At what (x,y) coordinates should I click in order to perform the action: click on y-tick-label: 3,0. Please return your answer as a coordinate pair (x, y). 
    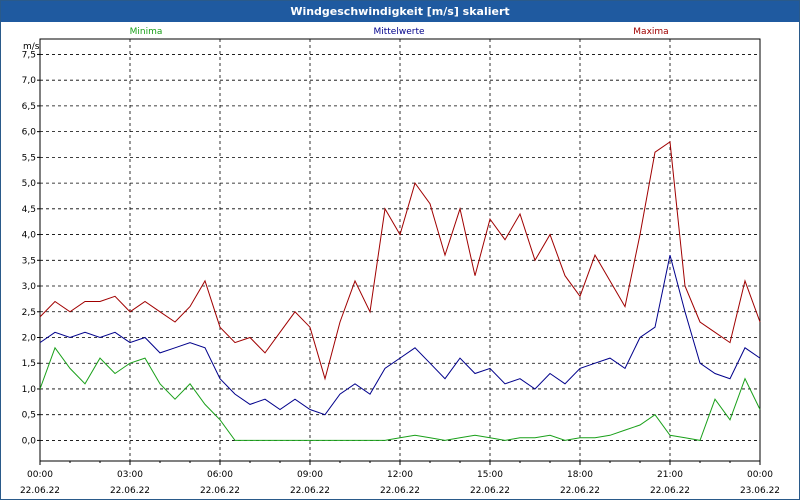
    Looking at the image, I should click on (29, 287).